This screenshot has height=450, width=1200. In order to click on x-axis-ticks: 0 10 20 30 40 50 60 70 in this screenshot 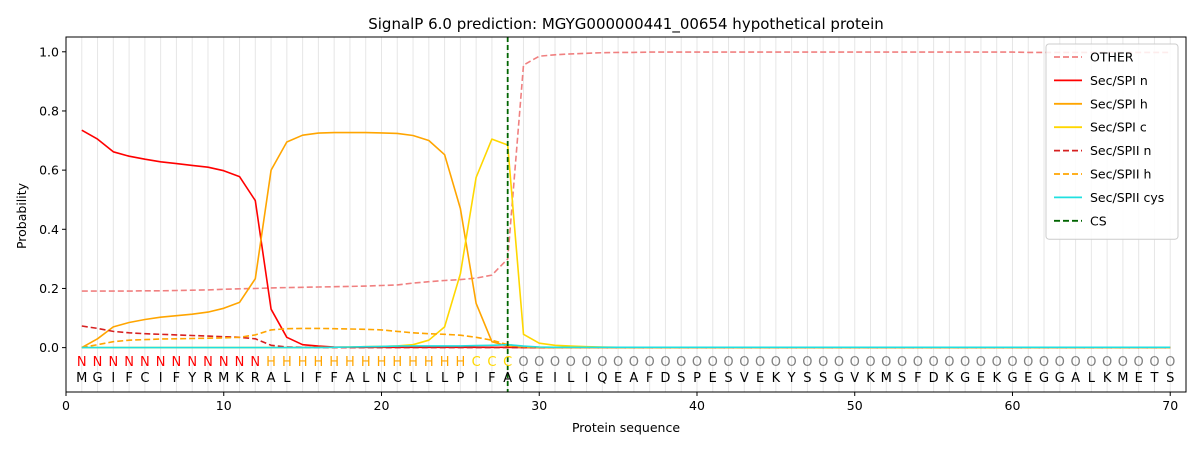, I will do `click(620, 402)`.